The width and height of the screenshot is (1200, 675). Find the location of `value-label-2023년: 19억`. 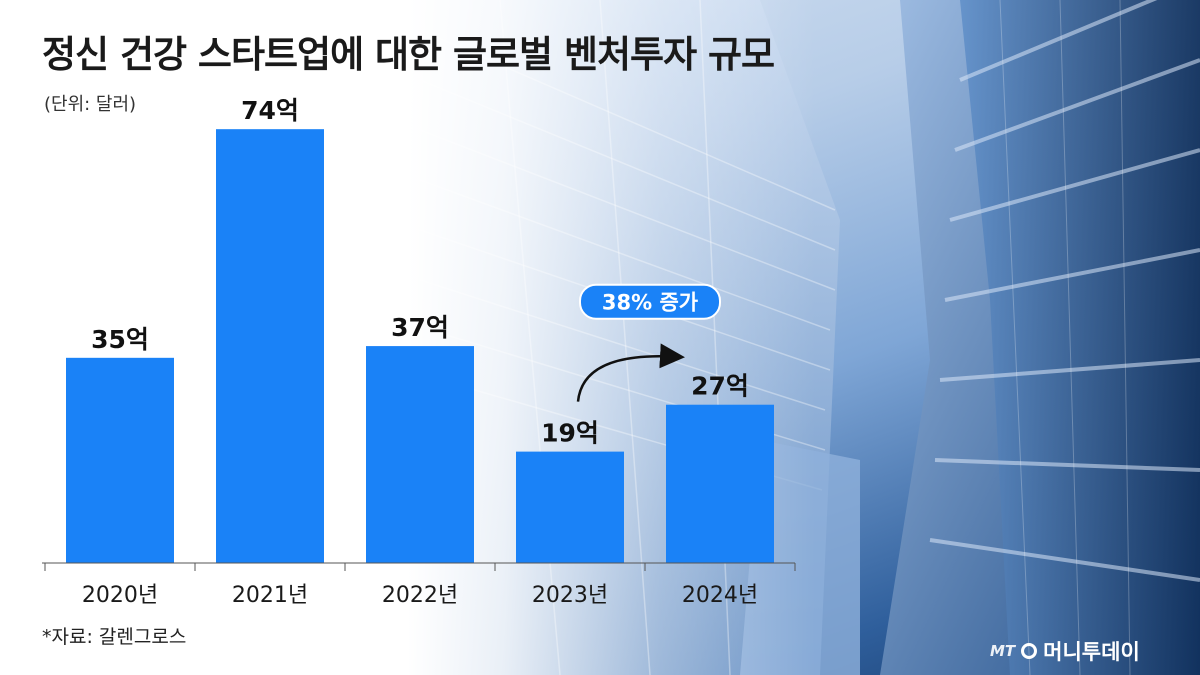

value-label-2023년: 19억 is located at coordinates (570, 433).